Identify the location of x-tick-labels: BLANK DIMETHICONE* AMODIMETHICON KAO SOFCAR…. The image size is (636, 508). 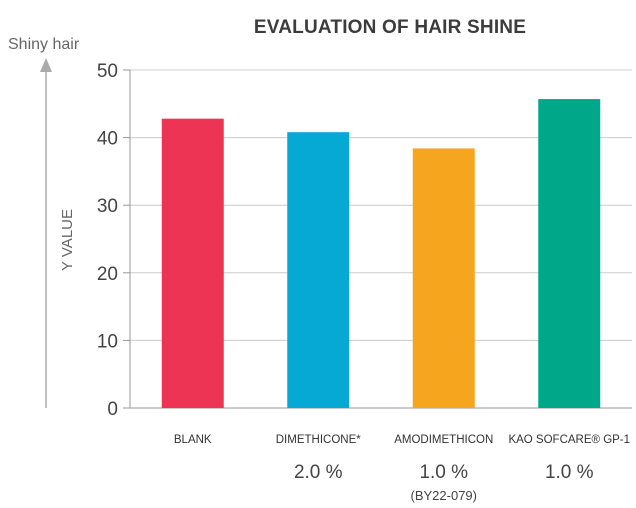
(402, 440).